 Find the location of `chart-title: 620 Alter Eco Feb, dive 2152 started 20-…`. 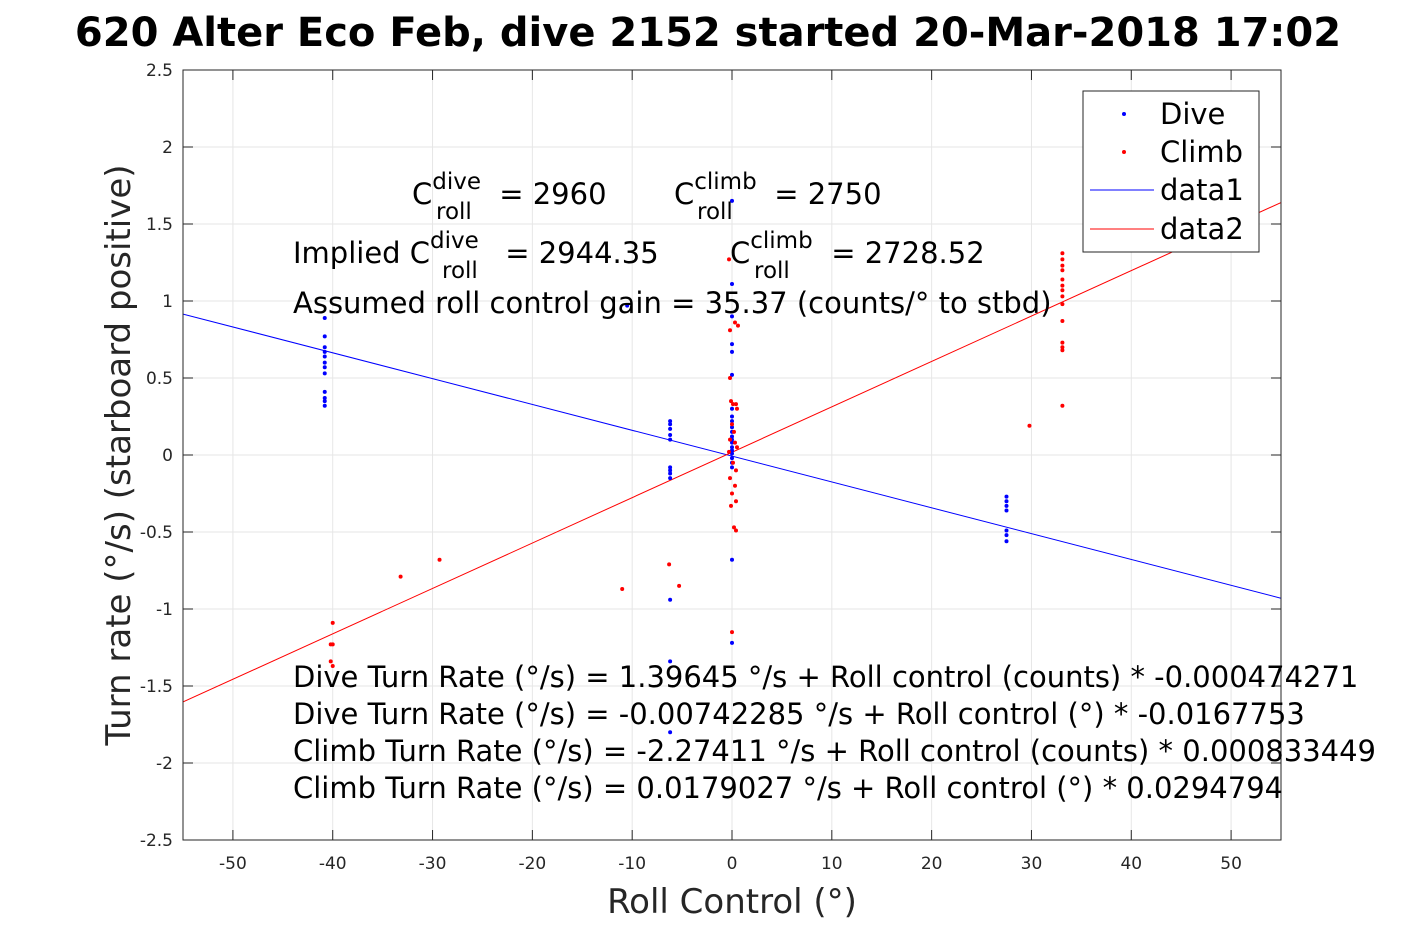

chart-title: 620 Alter Eco Feb, dive 2152 started 20-… is located at coordinates (708, 33).